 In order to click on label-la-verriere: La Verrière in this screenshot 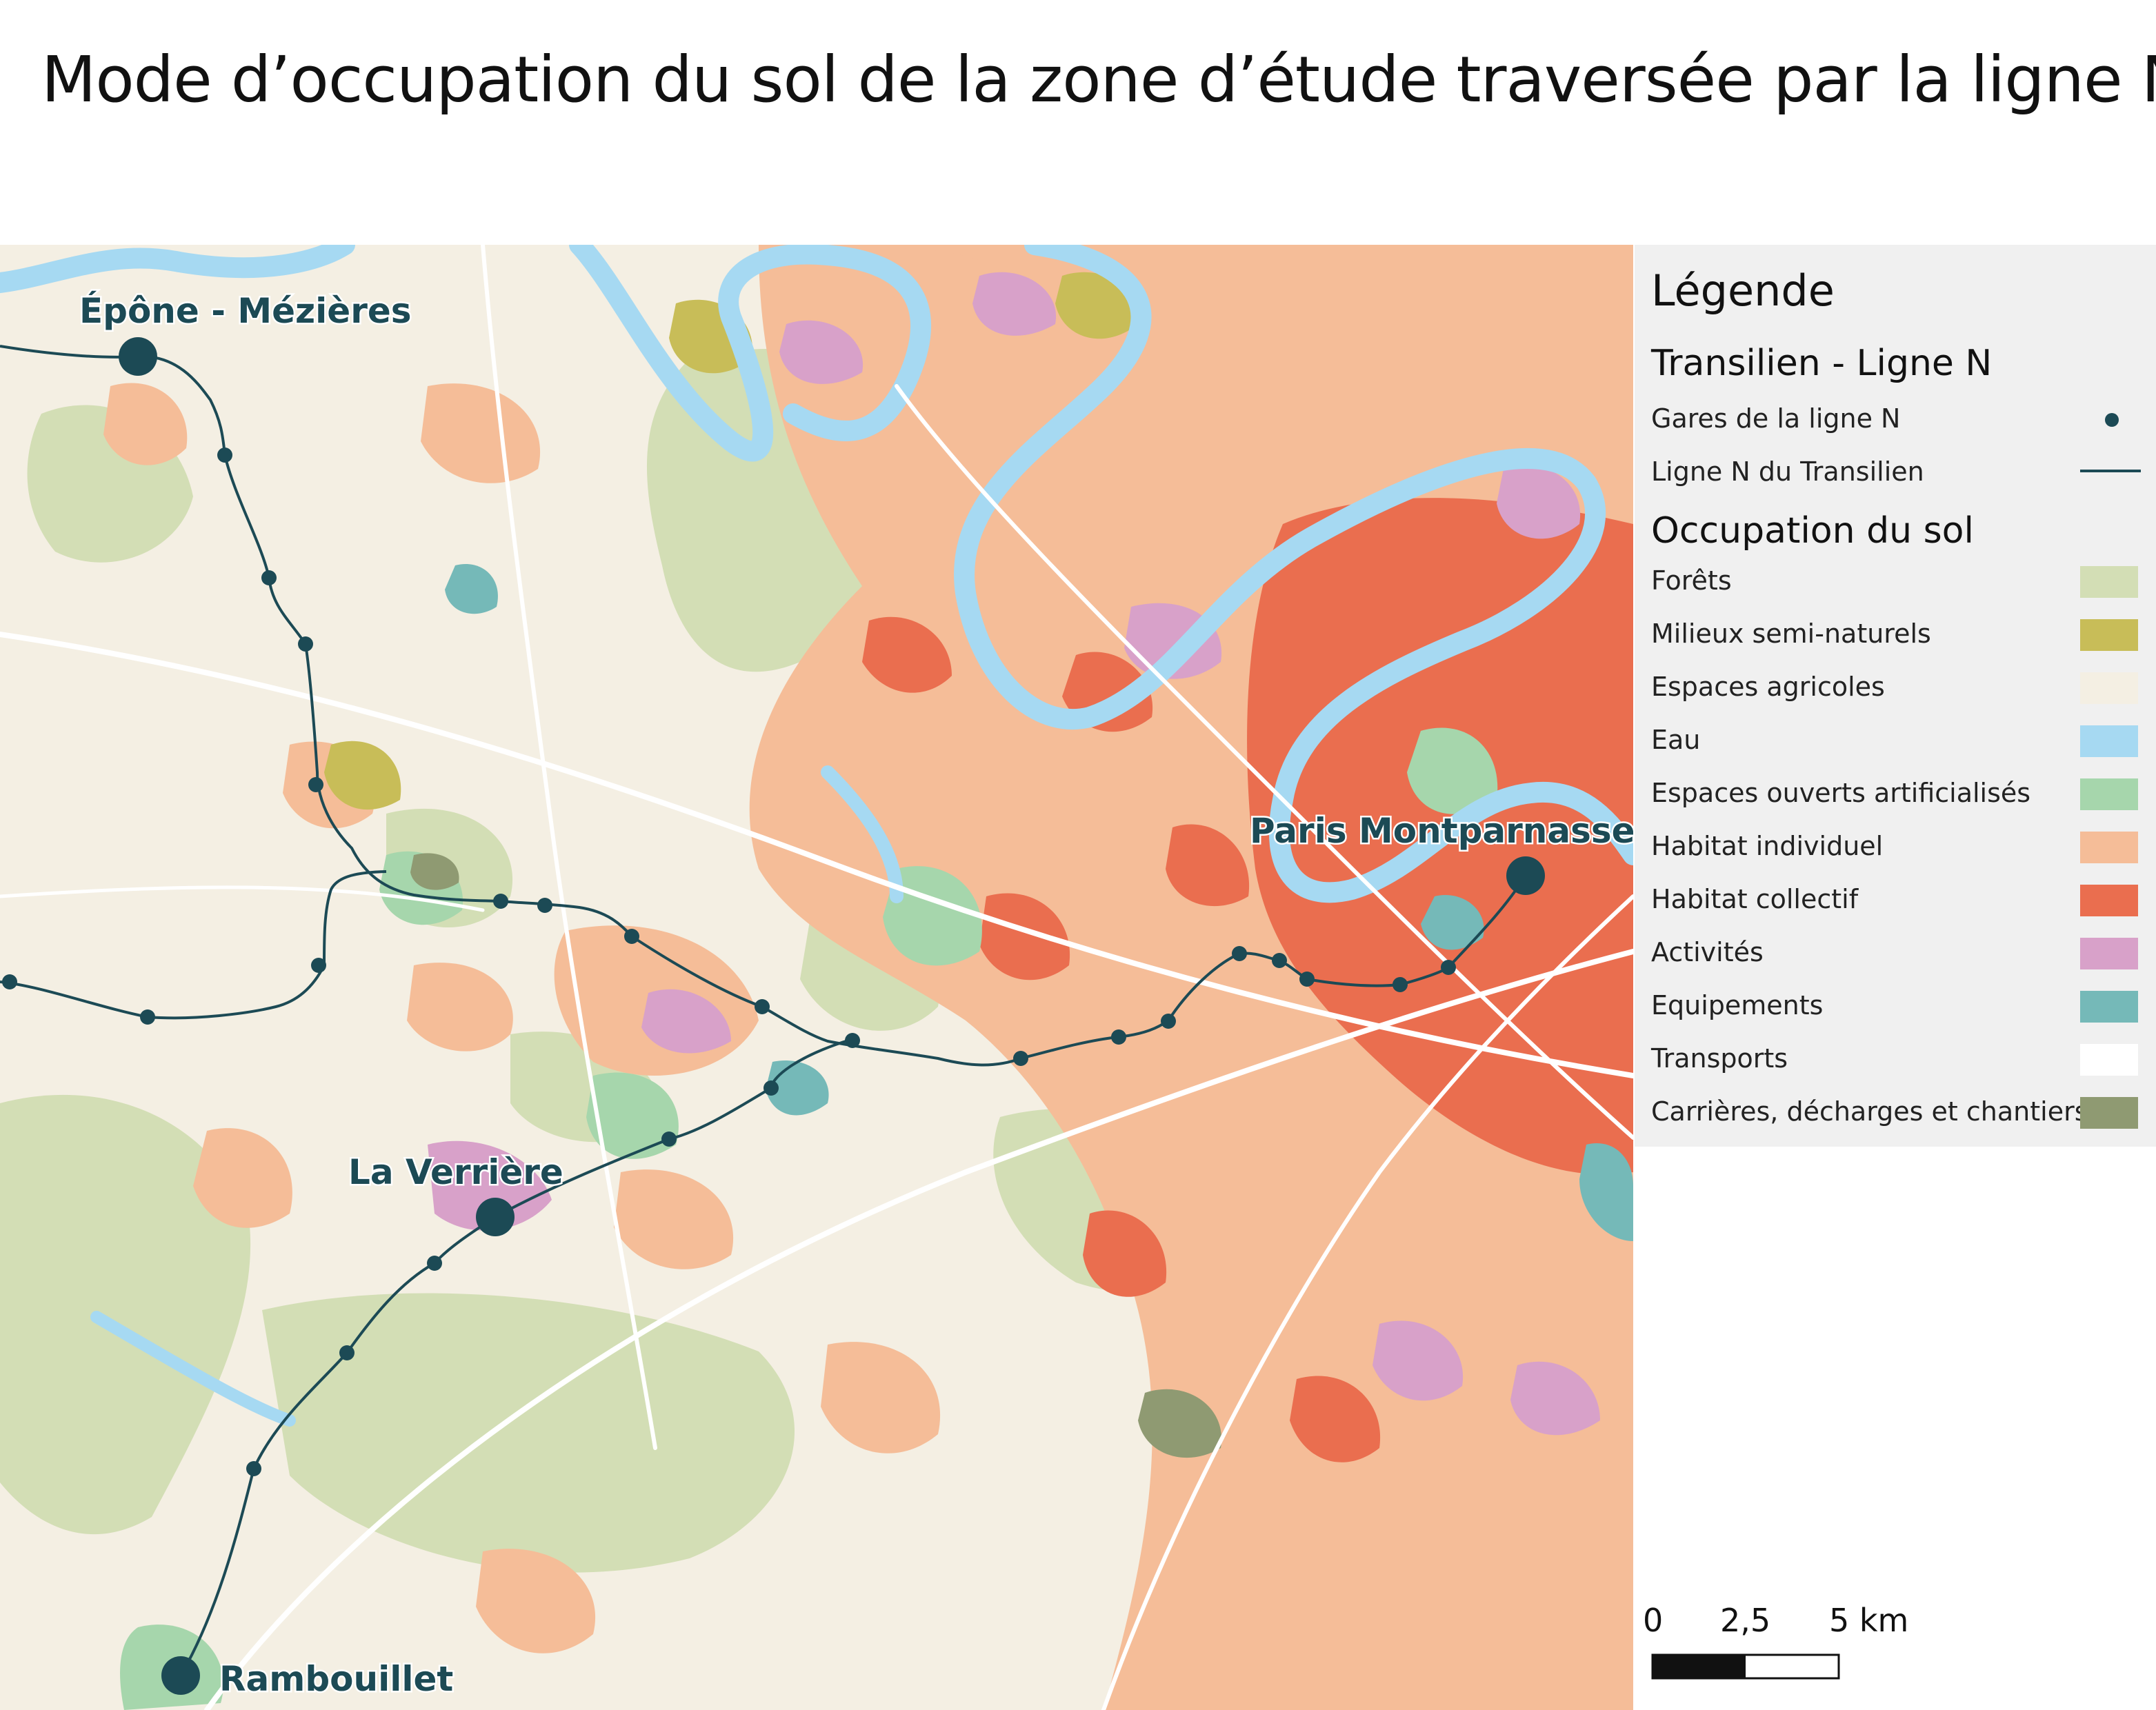, I will do `click(456, 1172)`.